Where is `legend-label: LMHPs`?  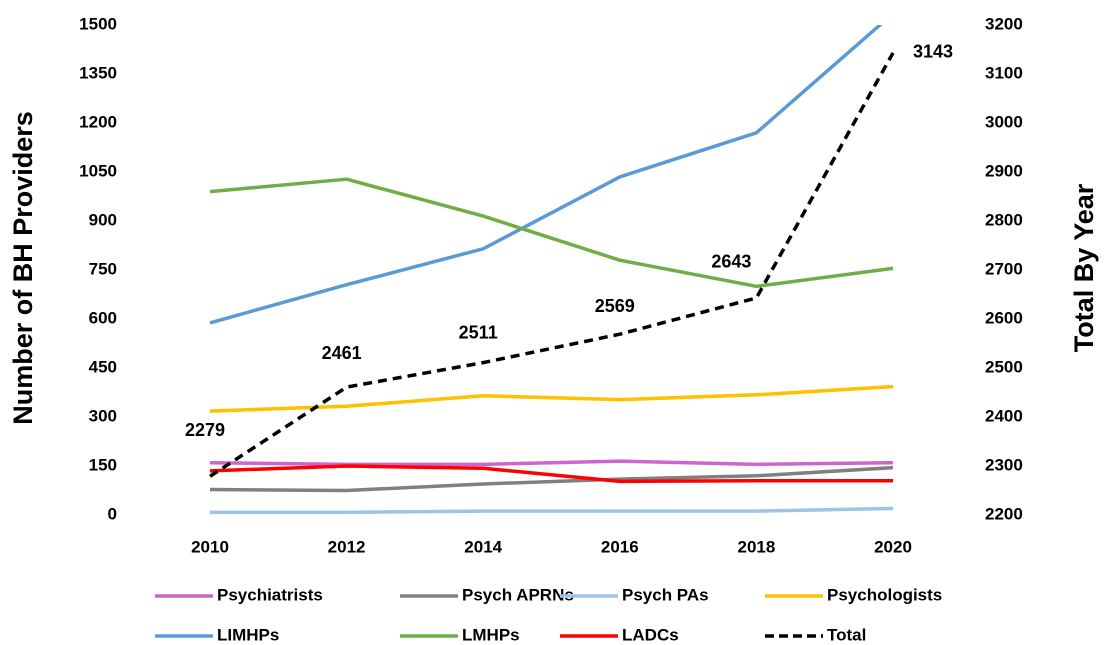
legend-label: LMHPs is located at coordinates (491, 634).